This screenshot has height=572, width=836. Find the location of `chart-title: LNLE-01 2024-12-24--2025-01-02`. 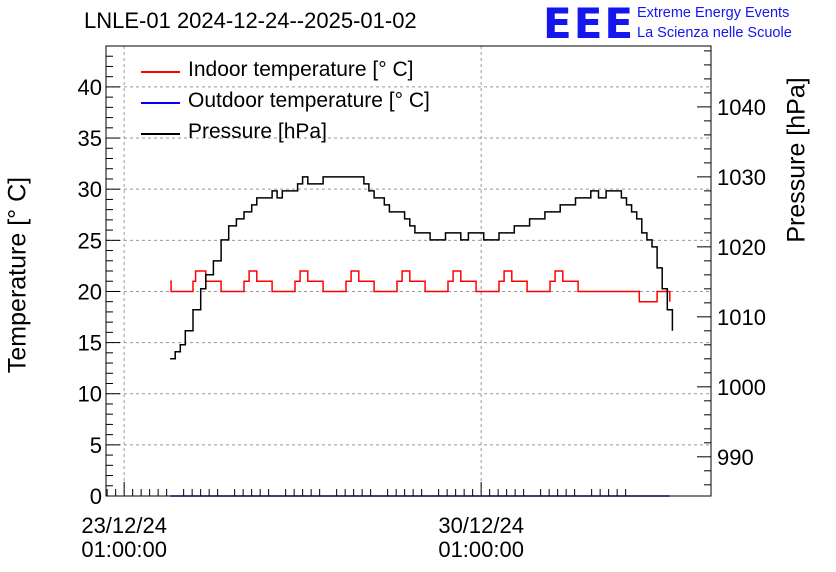

chart-title: LNLE-01 2024-12-24--2025-01-02 is located at coordinates (250, 20).